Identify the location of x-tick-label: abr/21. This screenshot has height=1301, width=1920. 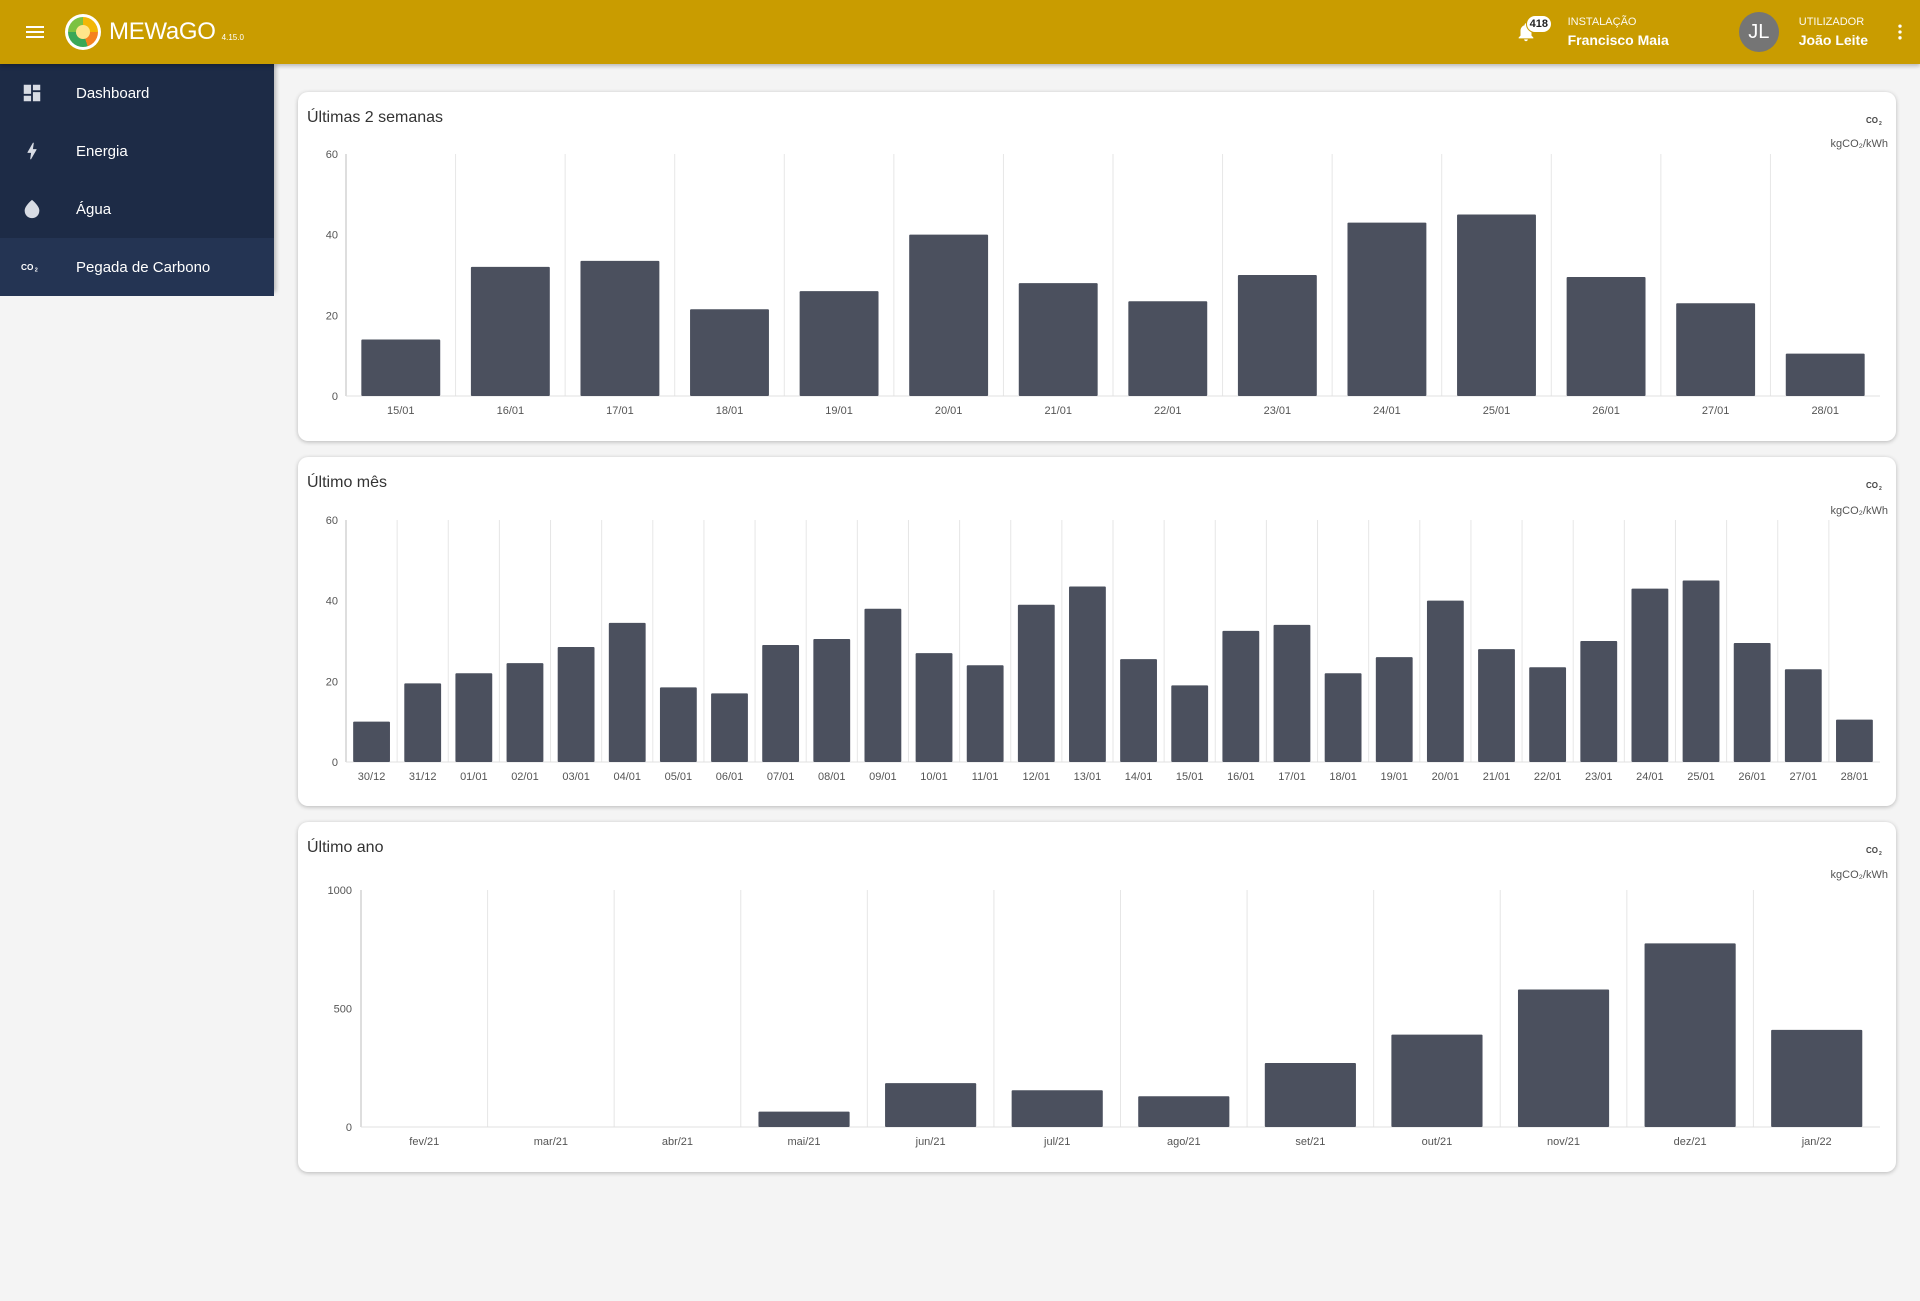
(677, 1142).